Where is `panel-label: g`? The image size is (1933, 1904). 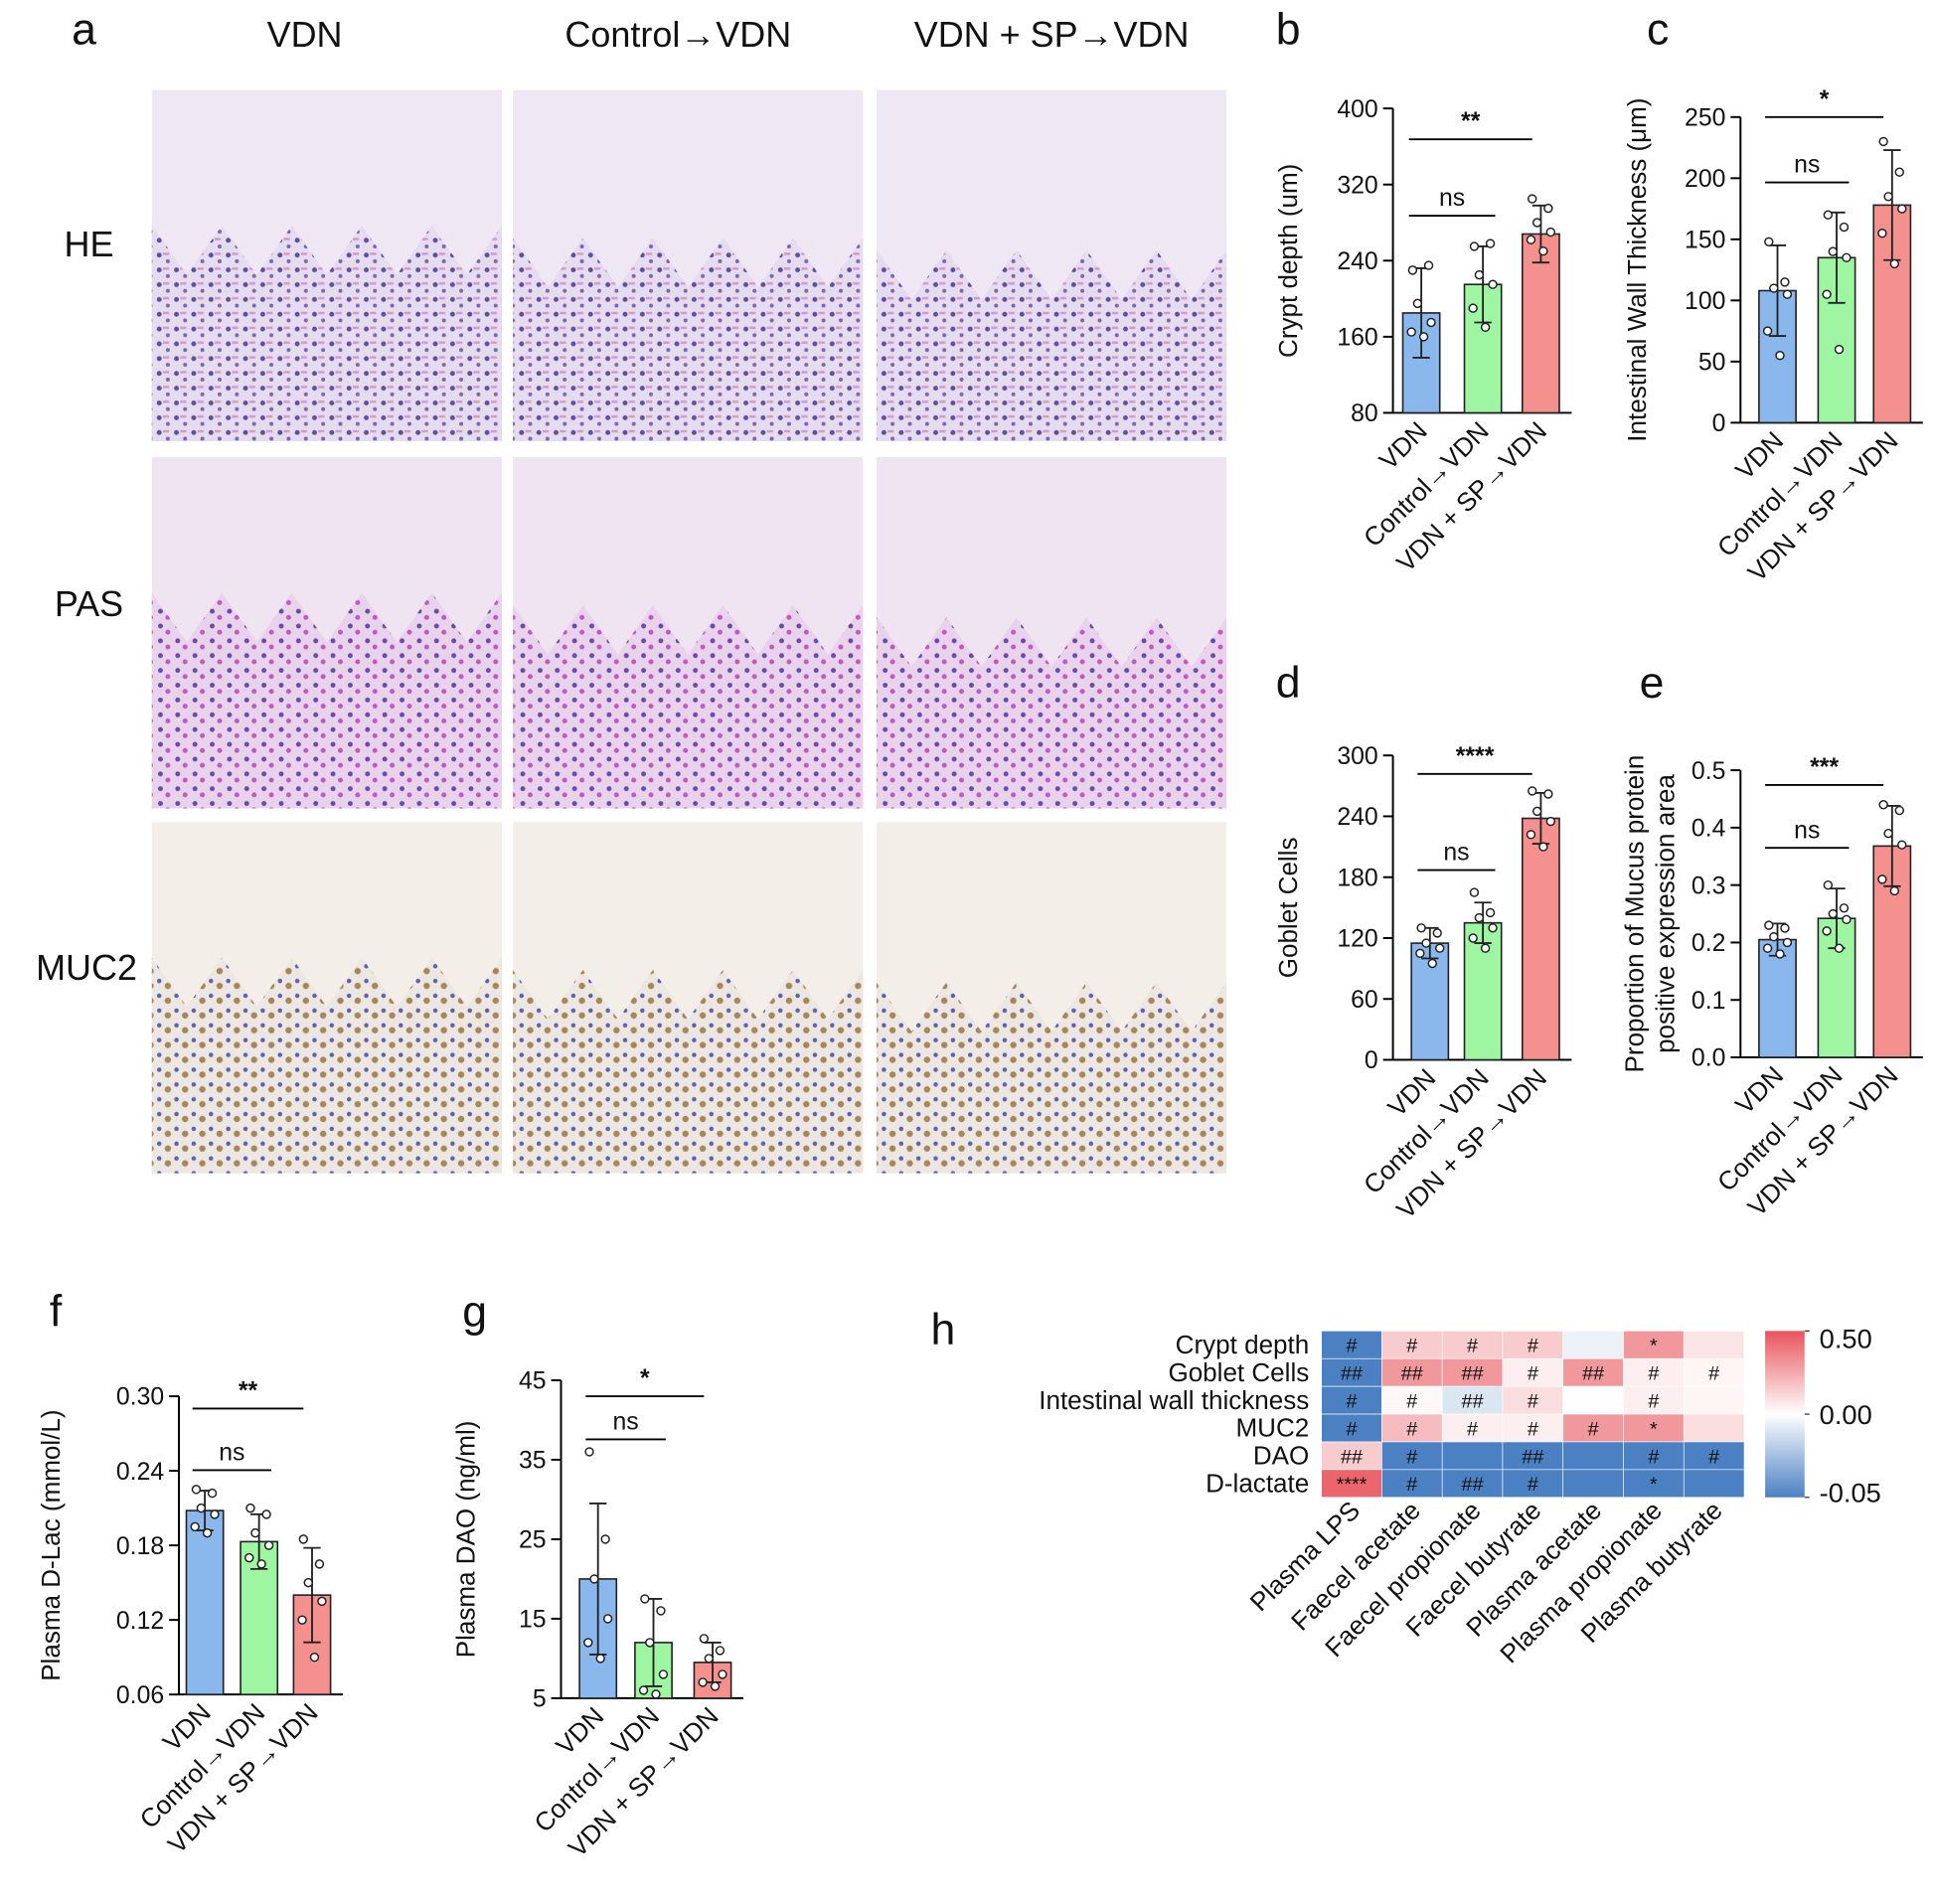
panel-label: g is located at coordinates (474, 1311).